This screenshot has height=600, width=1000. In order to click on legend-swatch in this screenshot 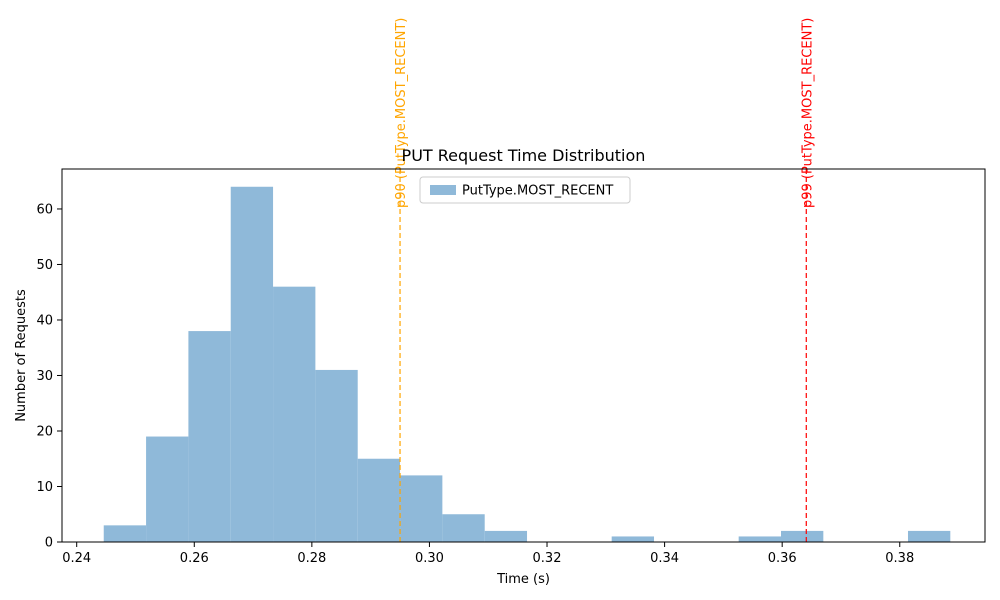, I will do `click(443, 190)`.